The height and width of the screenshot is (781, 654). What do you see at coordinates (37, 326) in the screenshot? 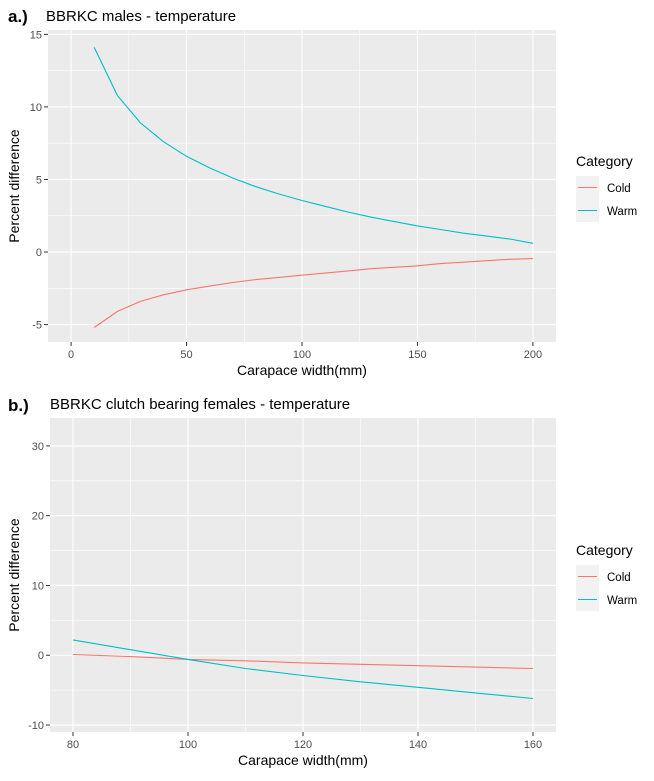
I see `y-tick-label: -5` at bounding box center [37, 326].